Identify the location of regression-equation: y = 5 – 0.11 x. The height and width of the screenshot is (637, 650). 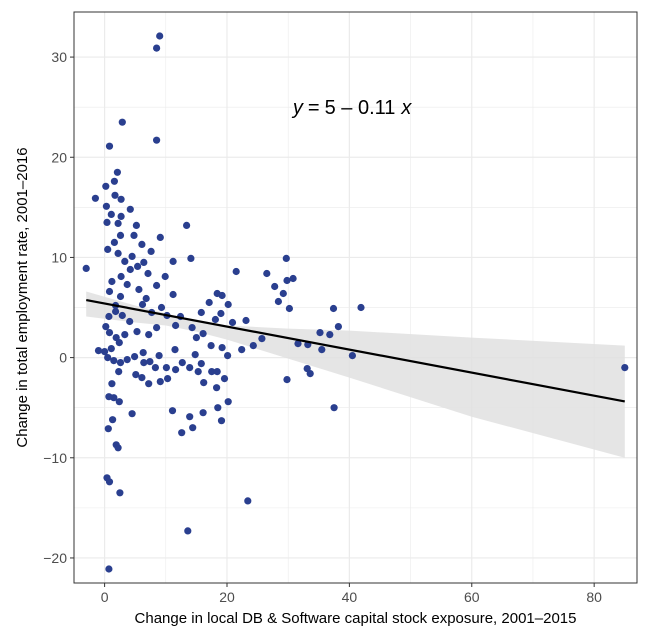
(352, 108).